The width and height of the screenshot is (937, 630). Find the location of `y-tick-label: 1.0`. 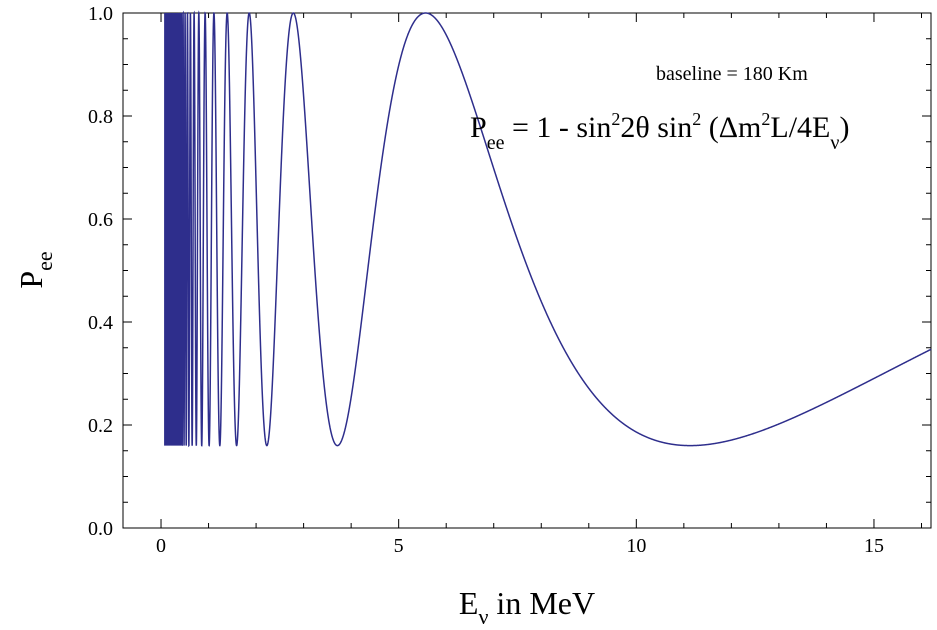

y-tick-label: 1.0 is located at coordinates (100, 14).